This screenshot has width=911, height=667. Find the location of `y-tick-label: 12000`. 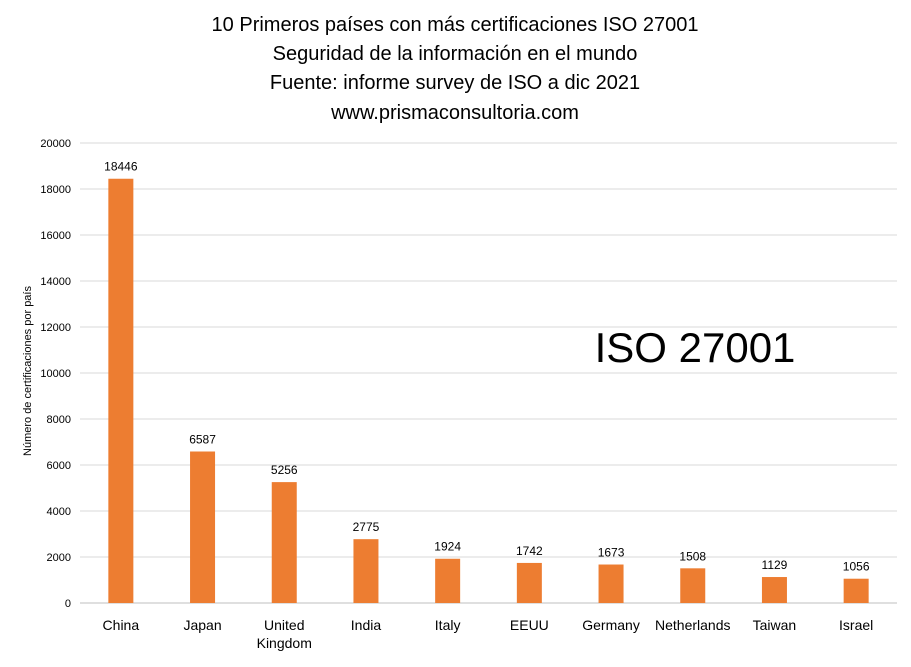

y-tick-label: 12000 is located at coordinates (55, 328).